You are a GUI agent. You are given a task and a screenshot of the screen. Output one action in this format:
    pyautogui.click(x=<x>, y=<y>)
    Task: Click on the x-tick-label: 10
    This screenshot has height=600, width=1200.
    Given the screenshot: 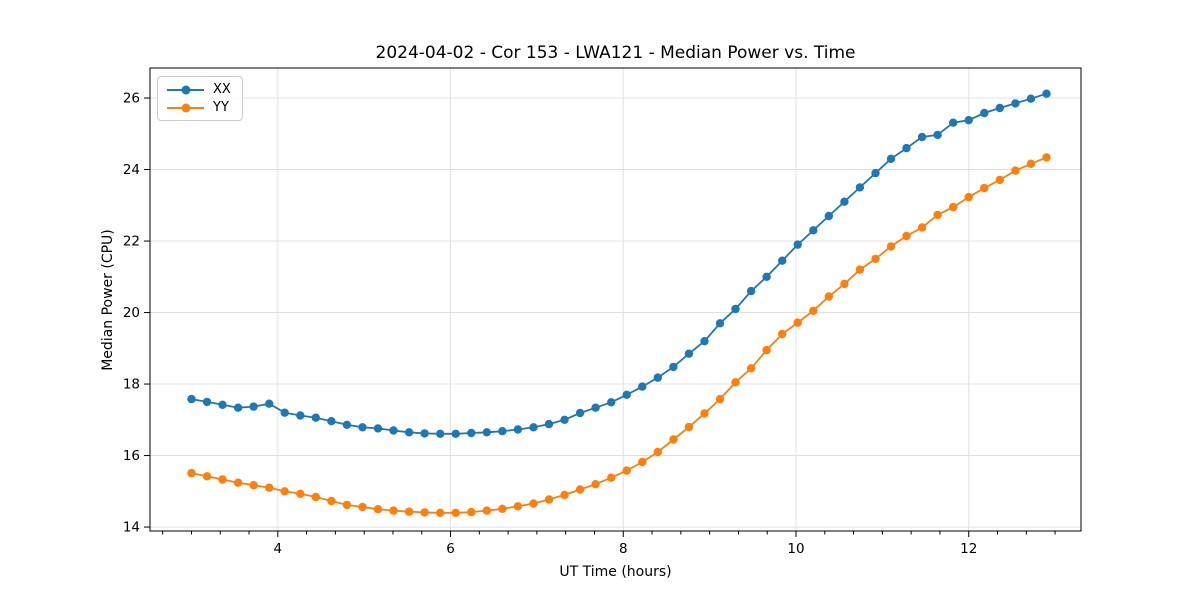 What is the action you would take?
    pyautogui.click(x=795, y=549)
    